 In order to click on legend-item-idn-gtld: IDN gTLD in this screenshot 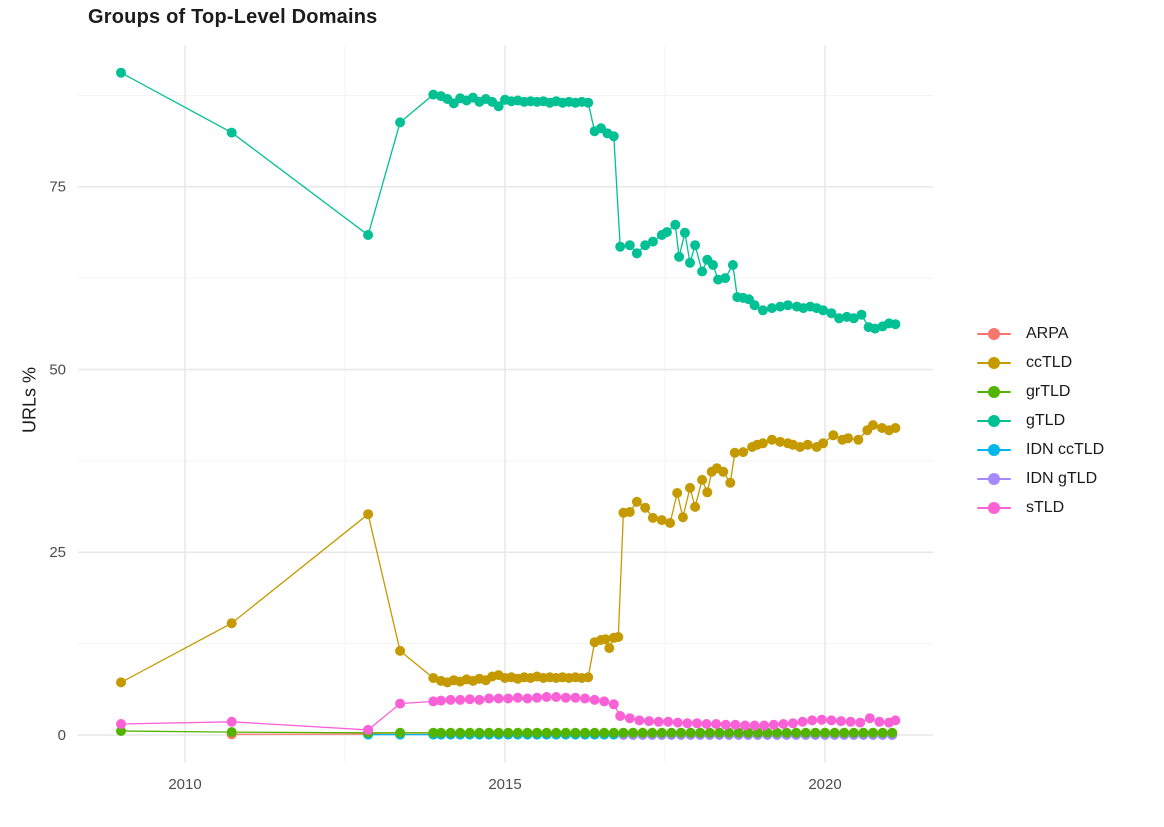, I will do `click(1040, 478)`.